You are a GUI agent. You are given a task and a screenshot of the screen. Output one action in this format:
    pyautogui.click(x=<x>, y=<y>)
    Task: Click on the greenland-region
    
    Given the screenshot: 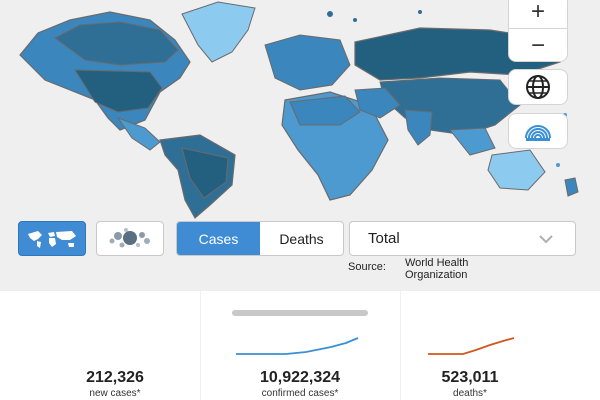 What is the action you would take?
    pyautogui.click(x=218, y=32)
    